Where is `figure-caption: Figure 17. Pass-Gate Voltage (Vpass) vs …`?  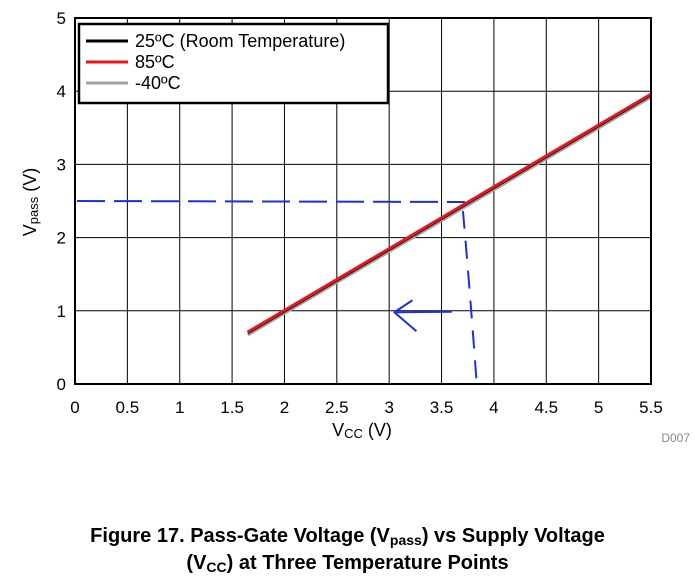
figure-caption: Figure 17. Pass-Gate Voltage (Vpass) vs … is located at coordinates (347, 550).